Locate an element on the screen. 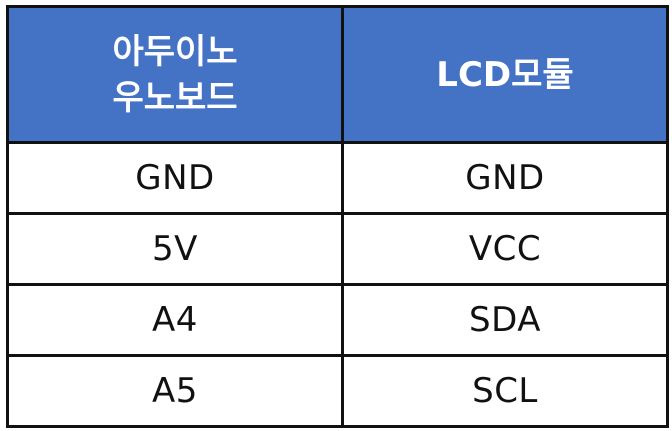 The height and width of the screenshot is (431, 672). arduino-pin-cell: A5 is located at coordinates (175, 391).